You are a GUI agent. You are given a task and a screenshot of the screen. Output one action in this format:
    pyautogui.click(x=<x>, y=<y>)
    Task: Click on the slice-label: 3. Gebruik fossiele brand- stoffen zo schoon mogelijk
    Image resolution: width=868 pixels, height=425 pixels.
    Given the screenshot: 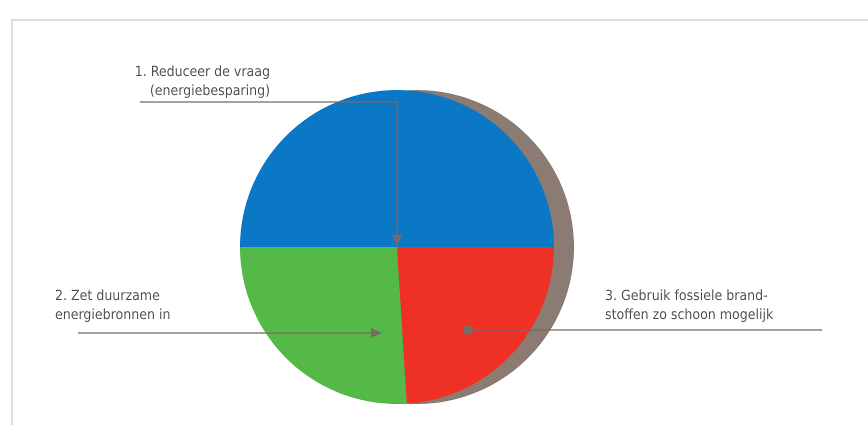 What is the action you would take?
    pyautogui.click(x=689, y=305)
    